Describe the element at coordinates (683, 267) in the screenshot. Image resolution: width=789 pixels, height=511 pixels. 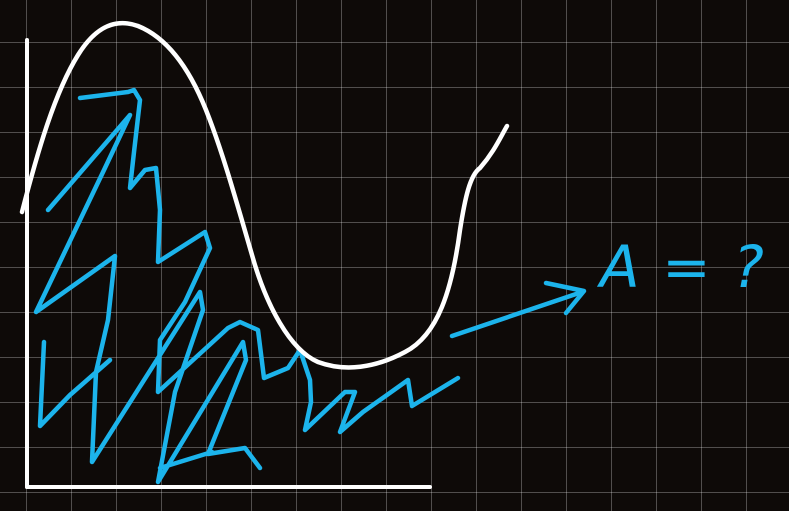
I see `area-question-label: A = ?` at that location.